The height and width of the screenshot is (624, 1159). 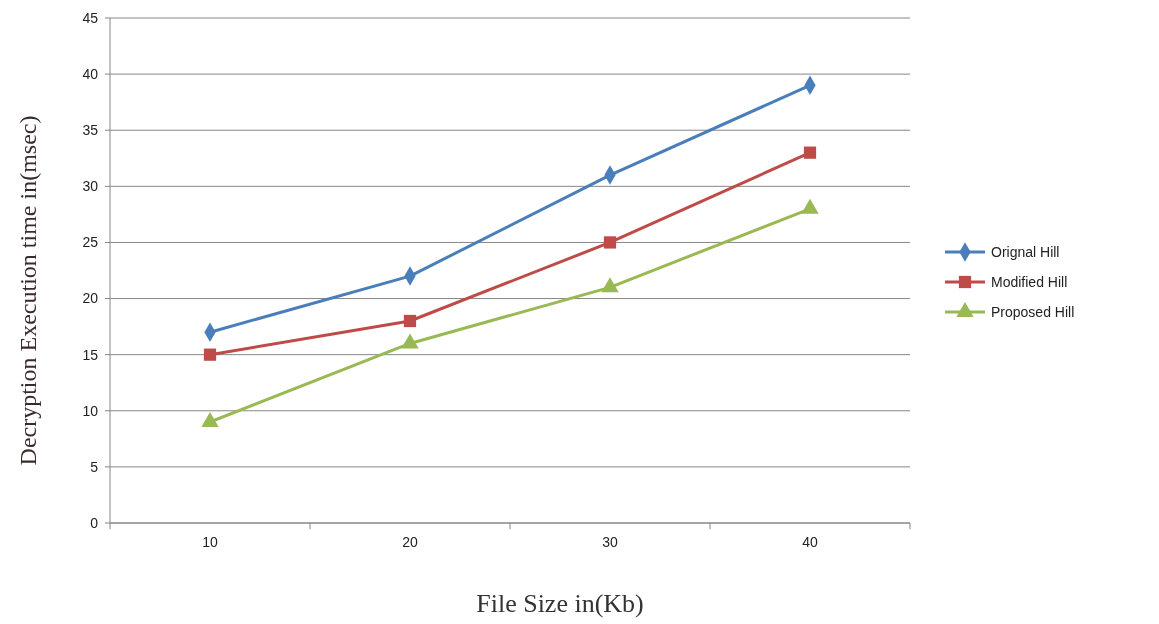 I want to click on y-tick-label: 40, so click(x=90, y=74).